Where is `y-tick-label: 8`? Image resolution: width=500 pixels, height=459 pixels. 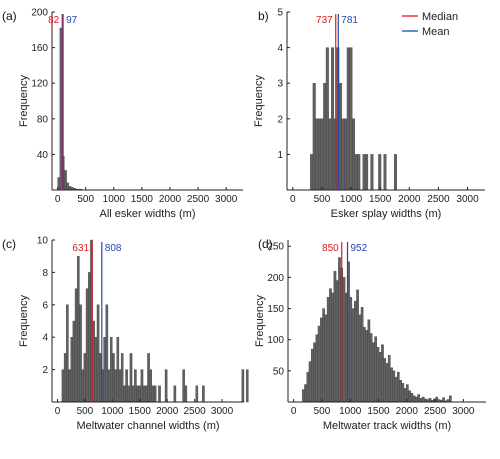
y-tick-label: 8 is located at coordinates (45, 273).